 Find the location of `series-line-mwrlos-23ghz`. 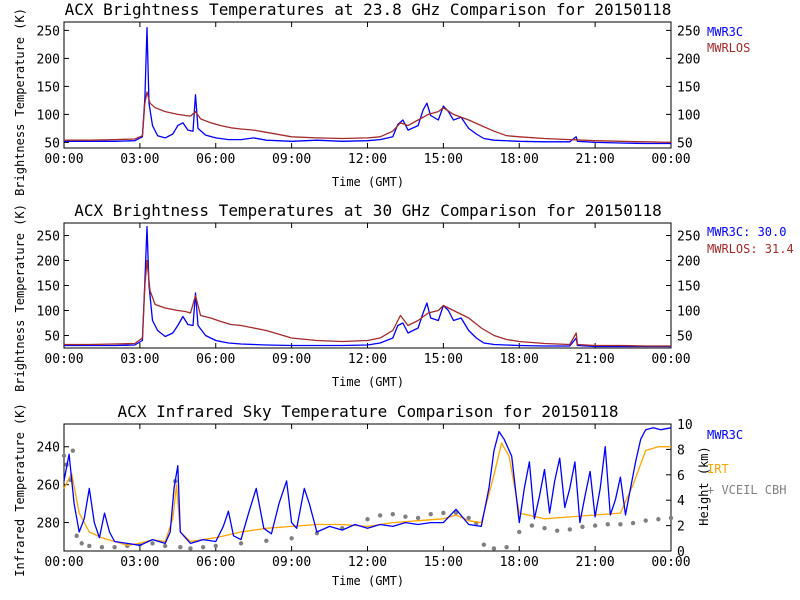

series-line-mwrlos-23ghz is located at coordinates (368, 117).